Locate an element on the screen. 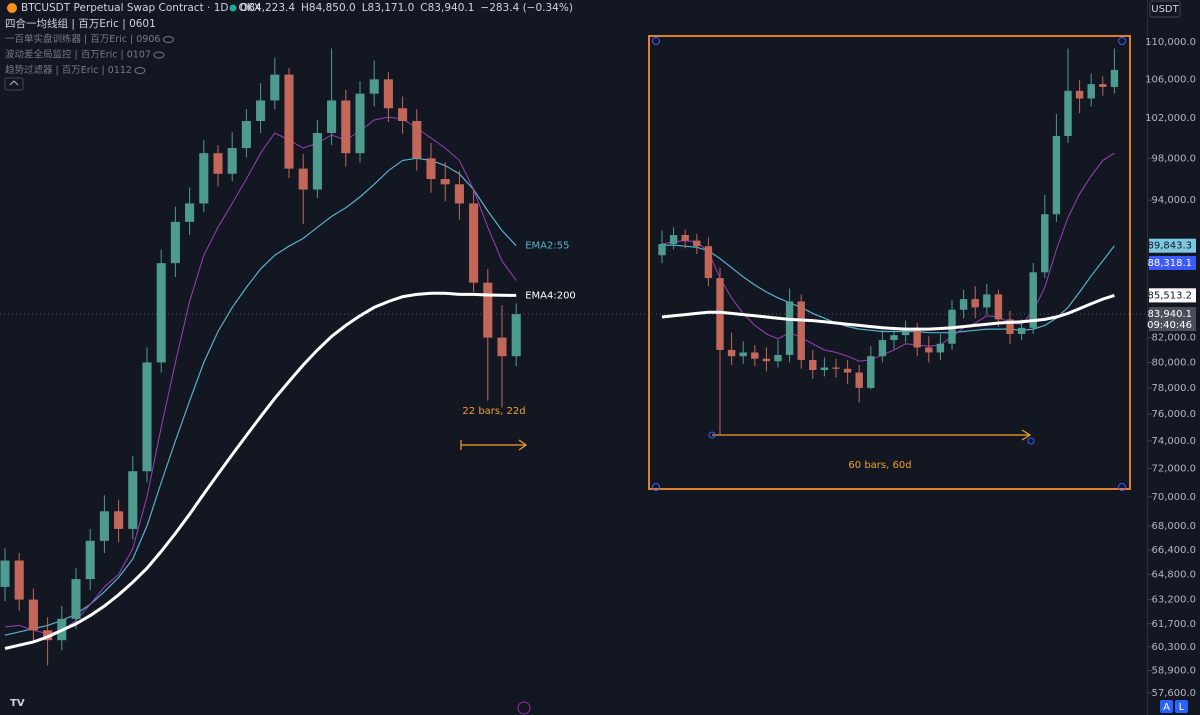  ema-label: EMA2:55 is located at coordinates (547, 246).